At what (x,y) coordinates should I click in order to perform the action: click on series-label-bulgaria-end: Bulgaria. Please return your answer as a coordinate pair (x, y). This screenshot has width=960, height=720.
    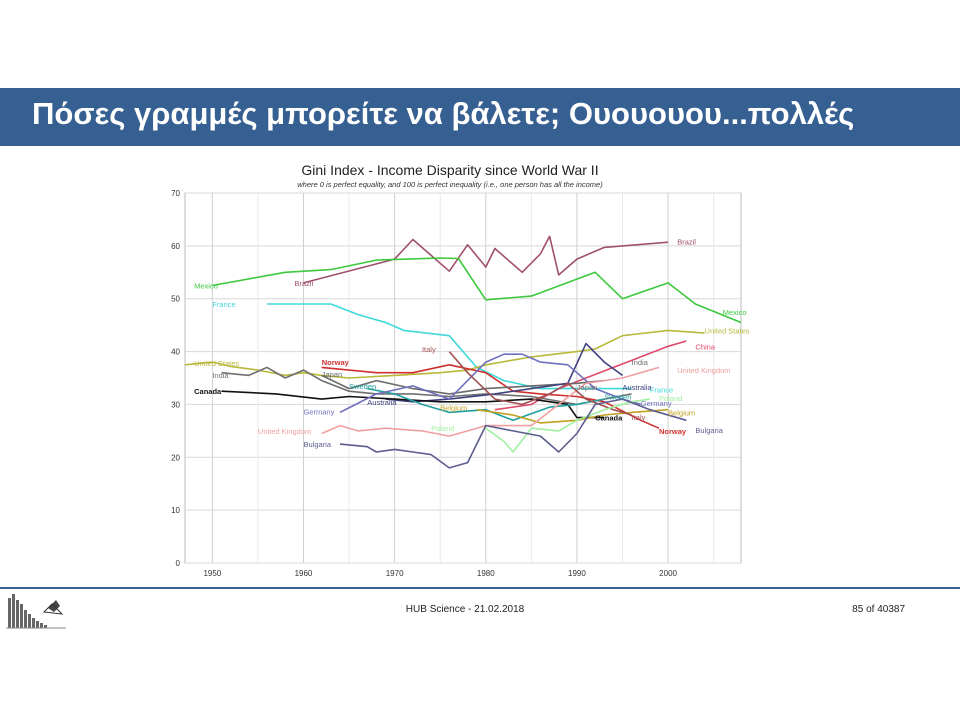
    Looking at the image, I should click on (709, 430).